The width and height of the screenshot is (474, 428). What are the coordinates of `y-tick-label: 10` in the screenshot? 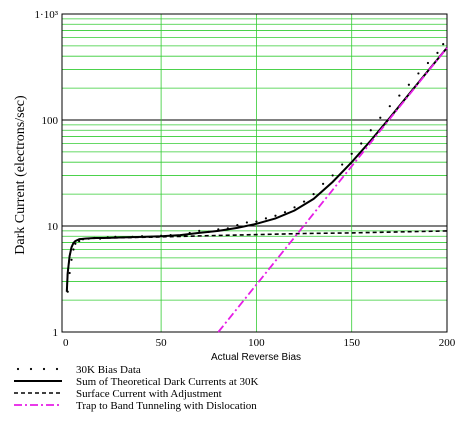 It's located at (53, 227).